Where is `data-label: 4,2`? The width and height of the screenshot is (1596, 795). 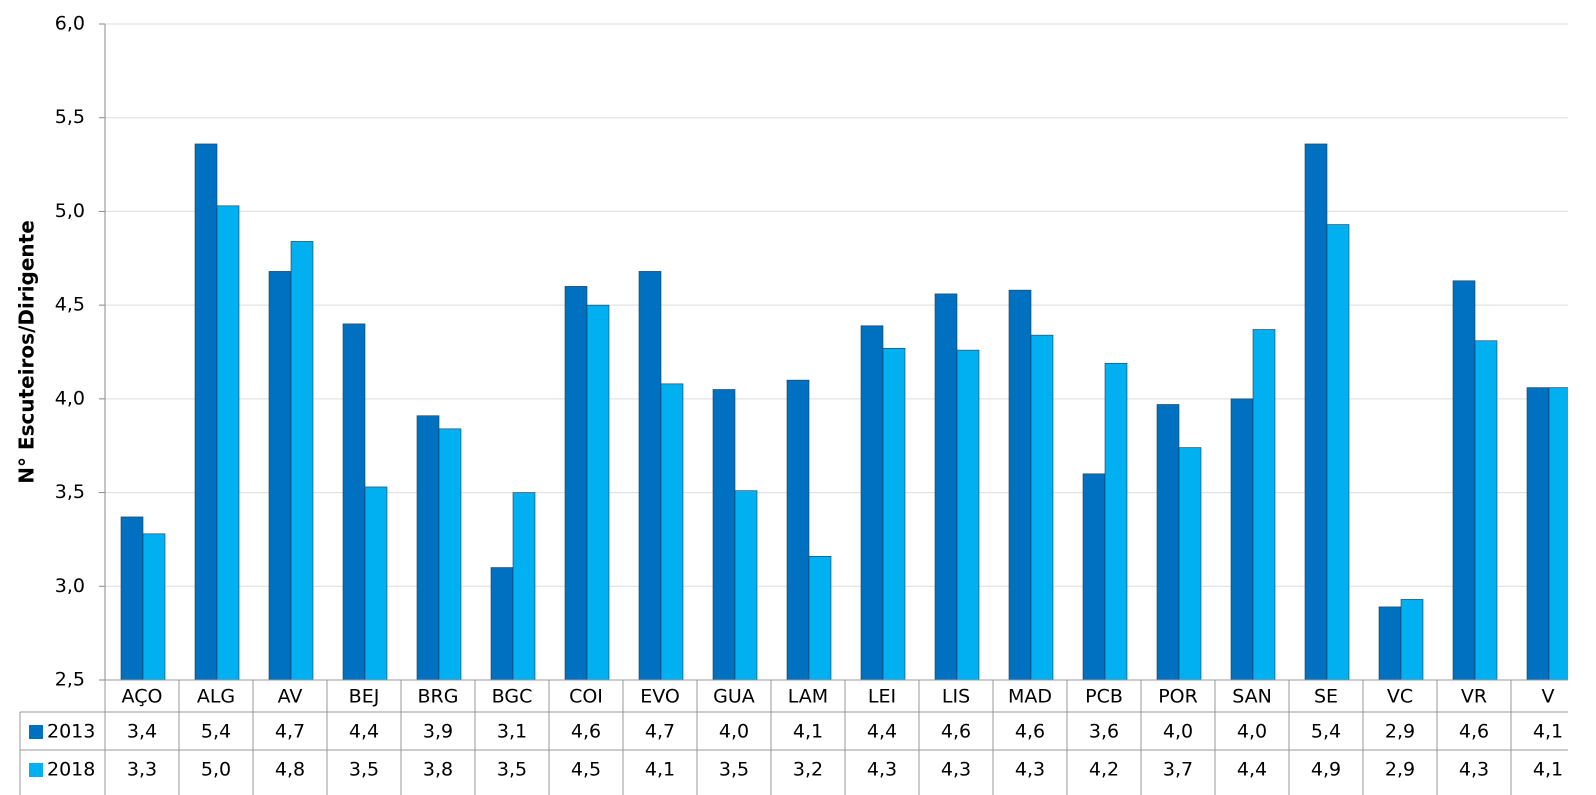
data-label: 4,2 is located at coordinates (1104, 770).